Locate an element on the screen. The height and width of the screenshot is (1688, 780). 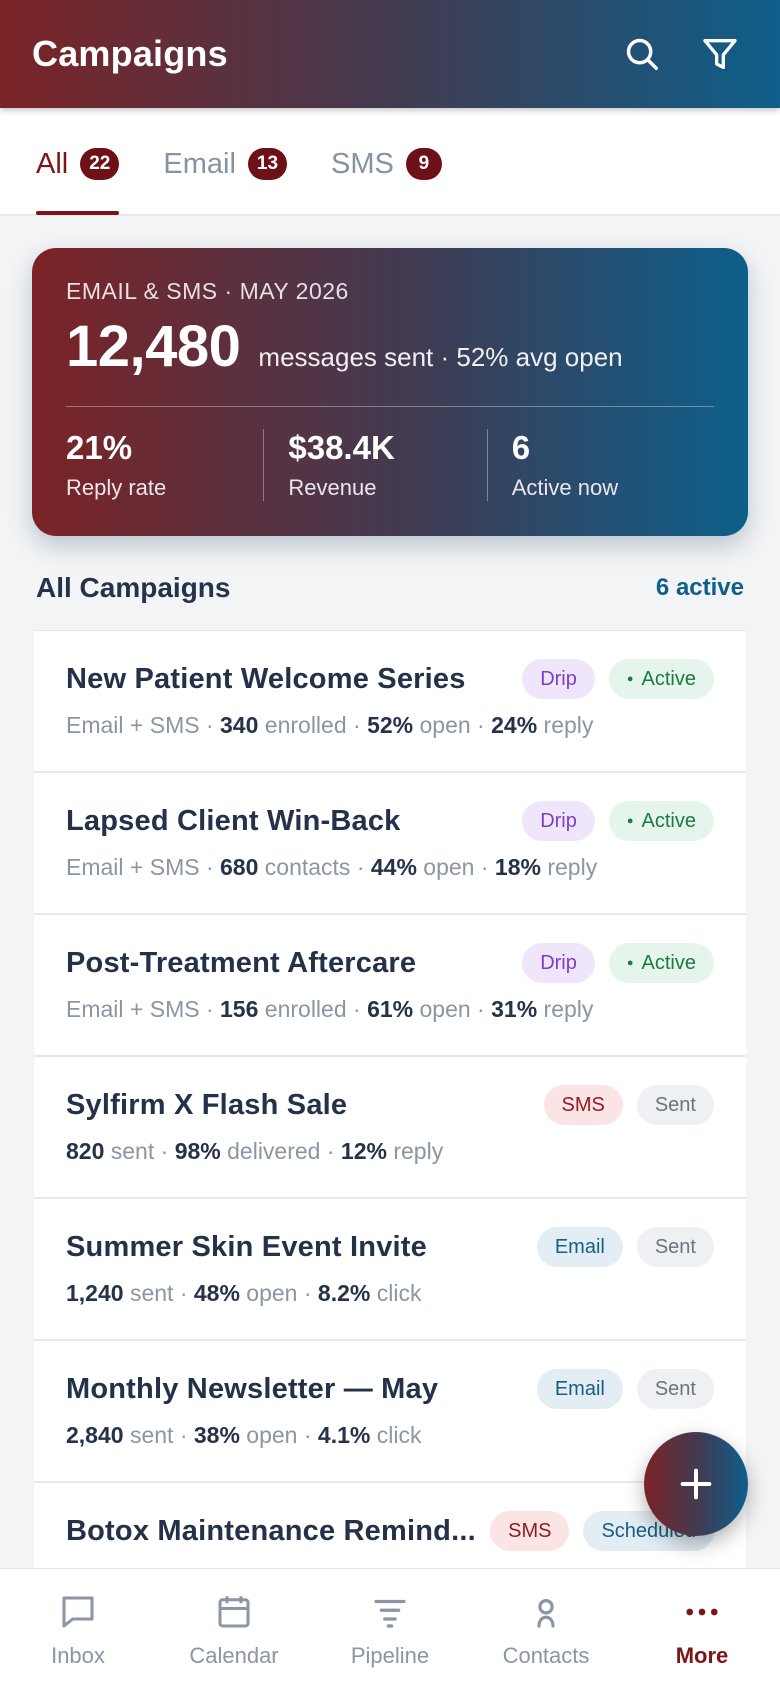
campaign-tabs: All 22 Email 13 SMS 9 is located at coordinates (390, 162).